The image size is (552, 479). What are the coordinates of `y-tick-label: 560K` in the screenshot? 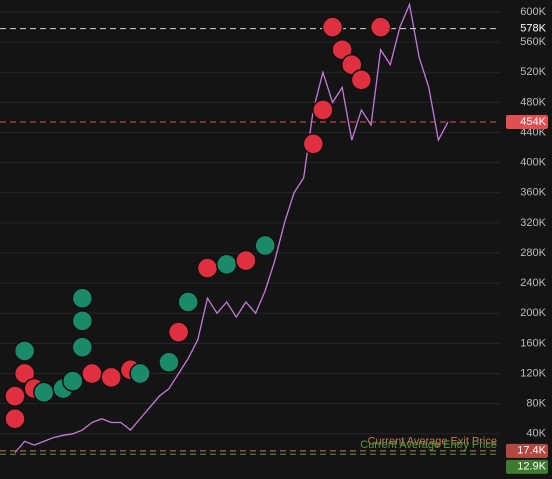 It's located at (533, 42).